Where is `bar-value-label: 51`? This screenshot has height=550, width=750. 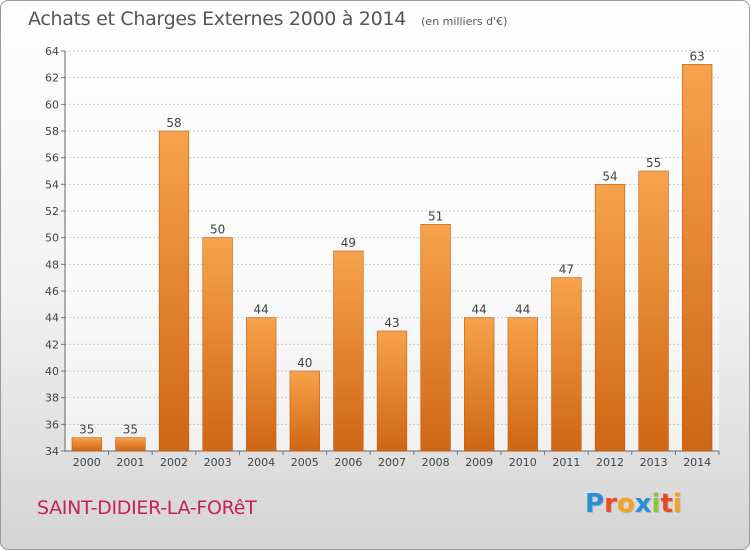
bar-value-label: 51 is located at coordinates (435, 216).